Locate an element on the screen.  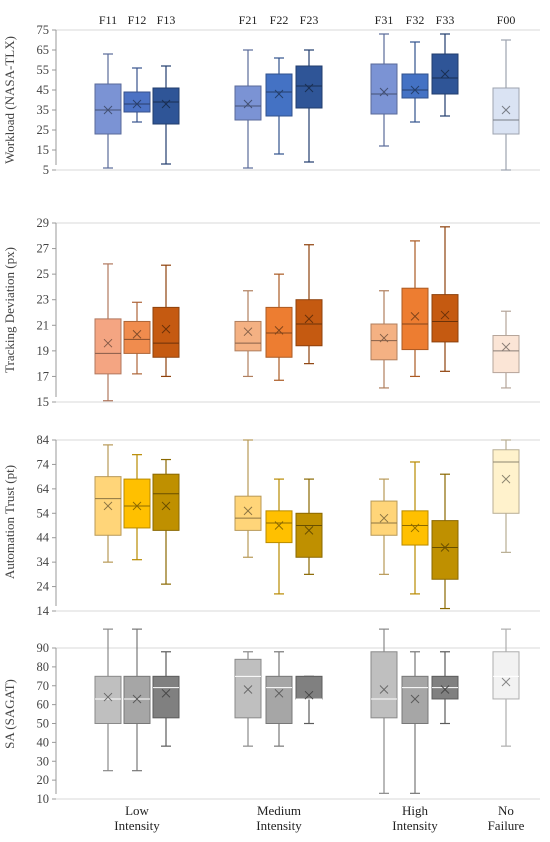
y-tick-label: 65 is located at coordinates (43, 50).